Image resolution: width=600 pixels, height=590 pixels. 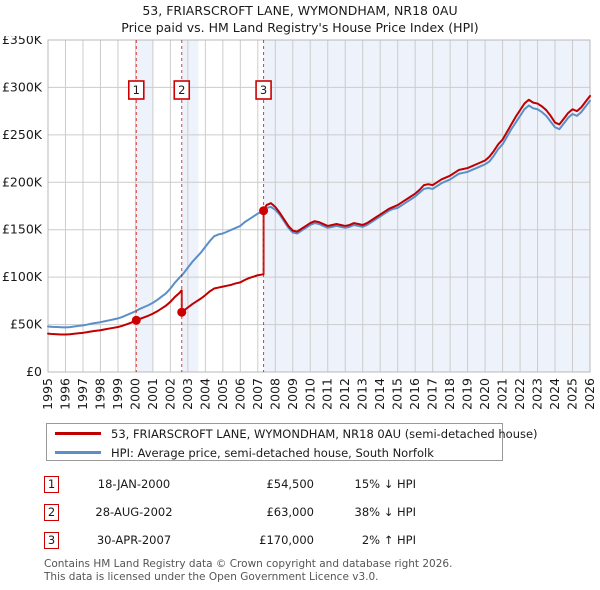 I want to click on transaction-badge-2: 2, so click(x=51, y=512).